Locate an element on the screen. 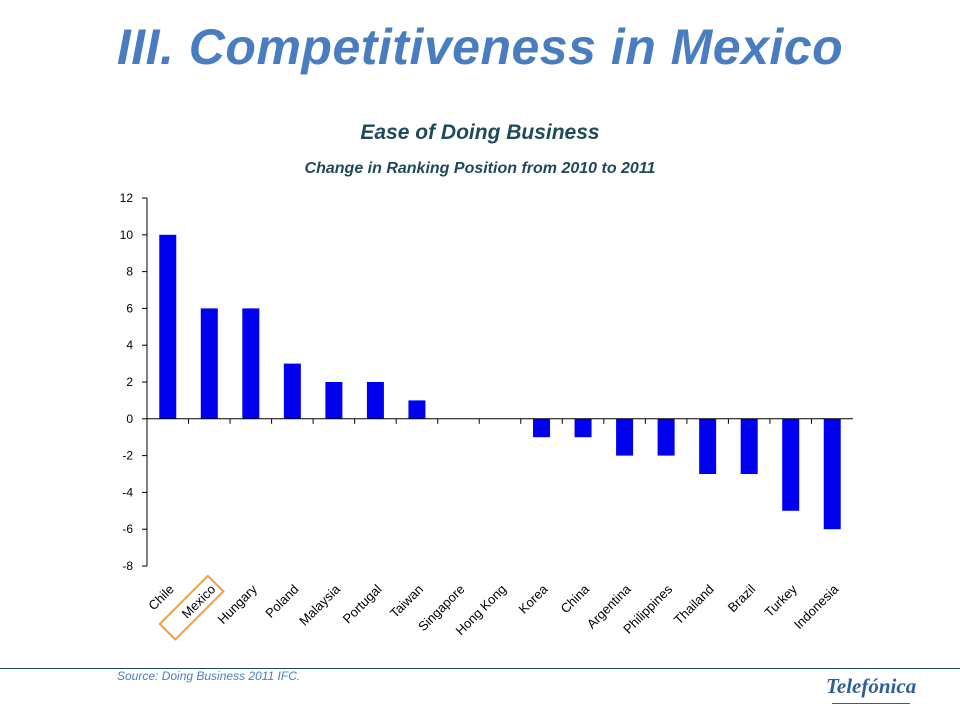 Image resolution: width=960 pixels, height=720 pixels. bar-malaysia is located at coordinates (334, 400).